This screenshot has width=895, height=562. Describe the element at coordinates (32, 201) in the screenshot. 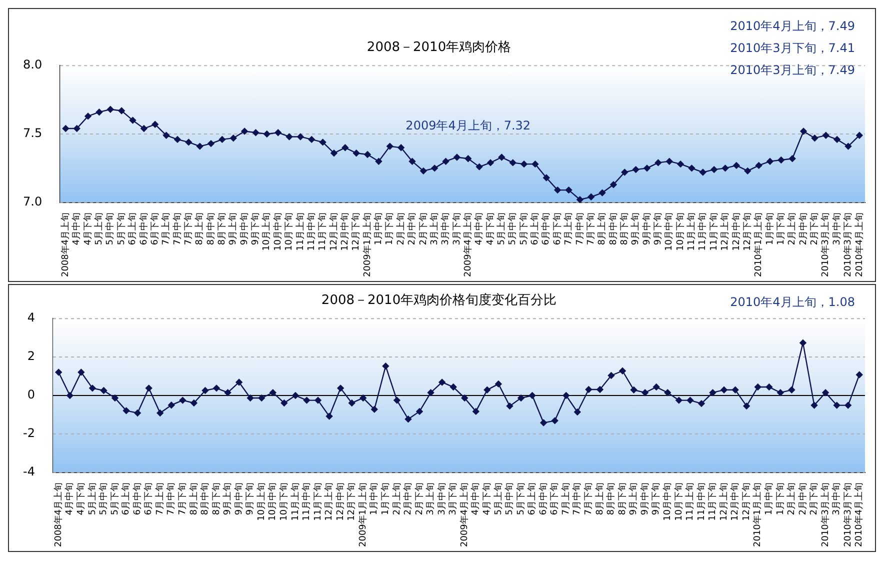

I see `y-tick-label: 7.0` at that location.